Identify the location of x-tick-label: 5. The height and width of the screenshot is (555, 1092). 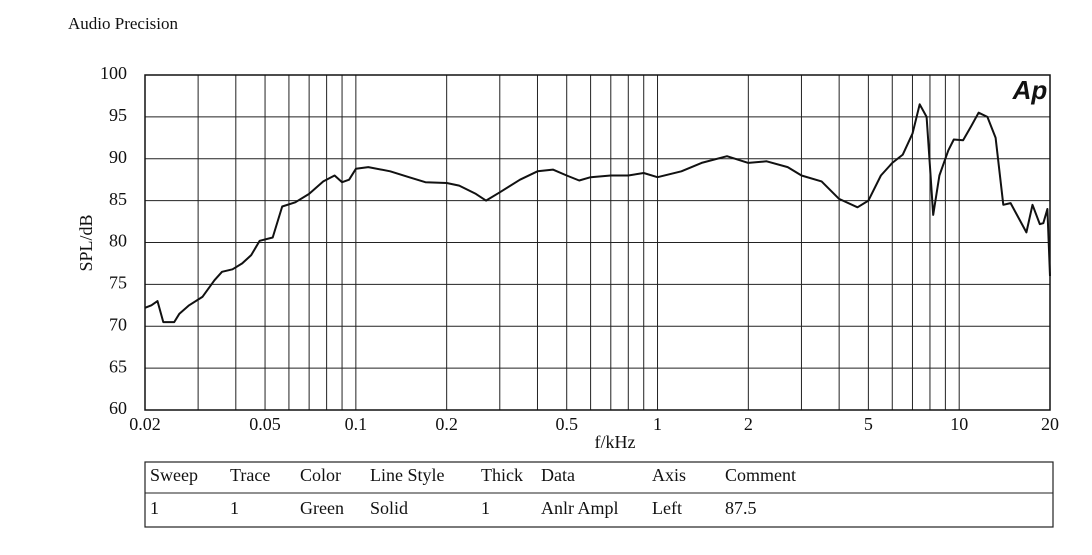
(868, 424).